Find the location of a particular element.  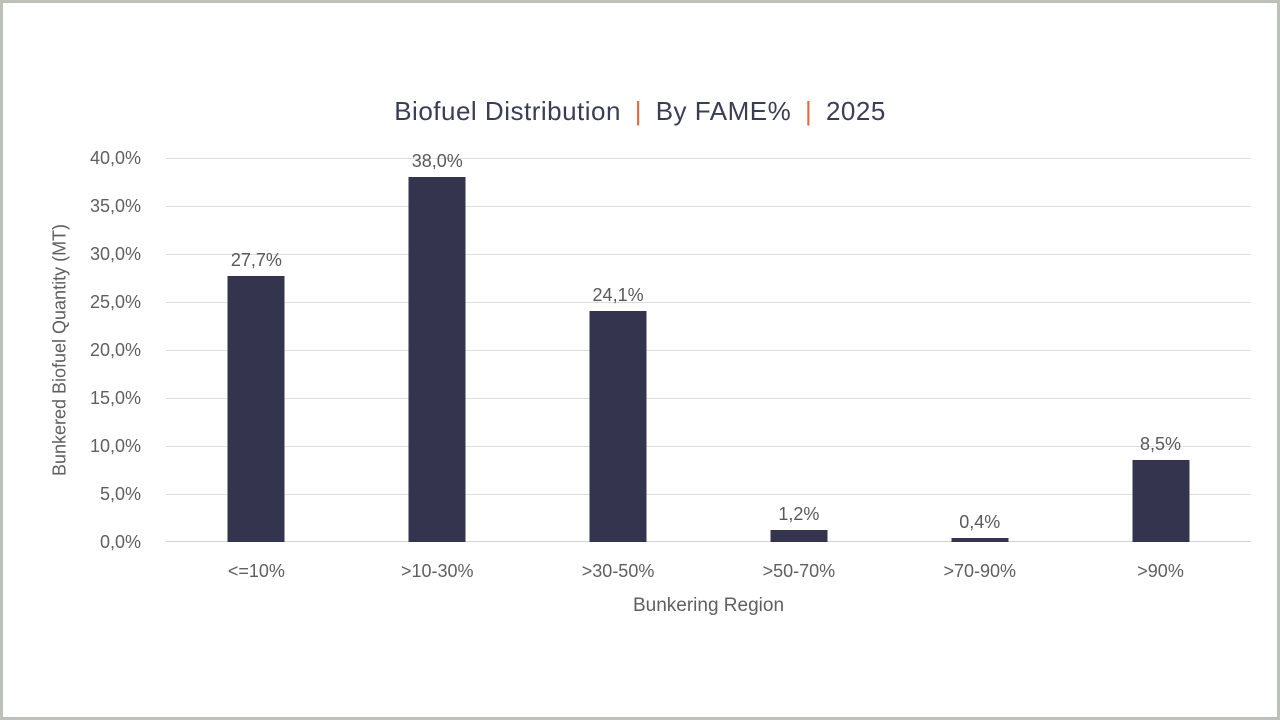

chart-title-part1: Biofuel Distribution is located at coordinates (507, 111).